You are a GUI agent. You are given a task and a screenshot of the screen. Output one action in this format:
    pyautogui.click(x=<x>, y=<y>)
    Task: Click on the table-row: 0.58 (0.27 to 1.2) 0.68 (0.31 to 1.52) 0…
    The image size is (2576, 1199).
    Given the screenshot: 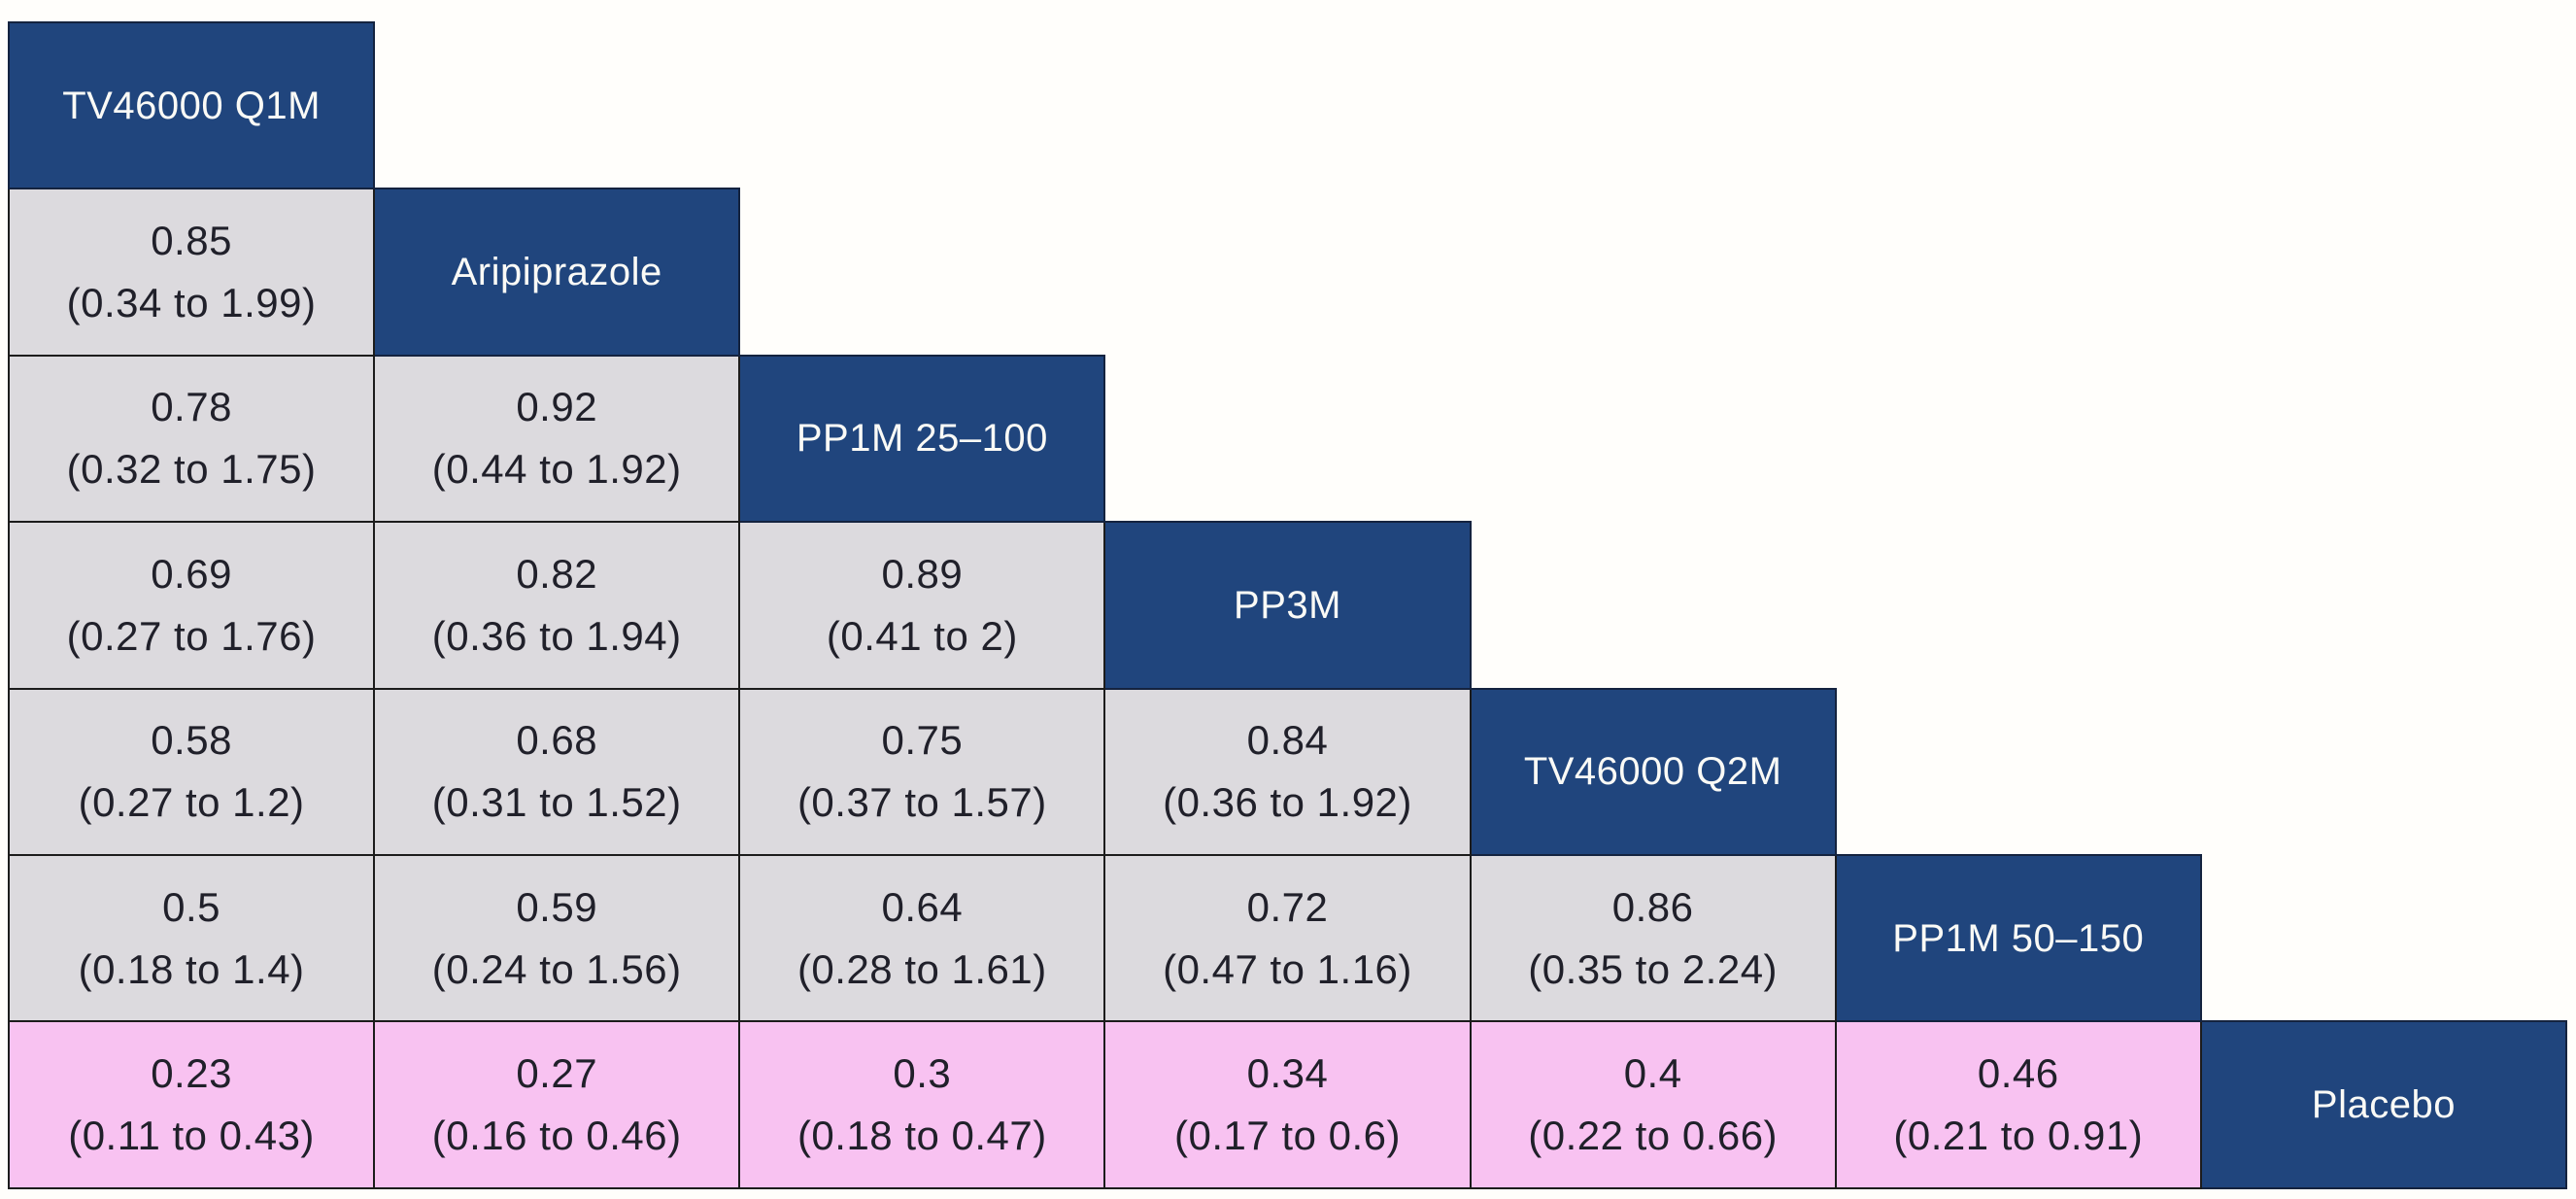 What is the action you would take?
    pyautogui.click(x=1286, y=771)
    